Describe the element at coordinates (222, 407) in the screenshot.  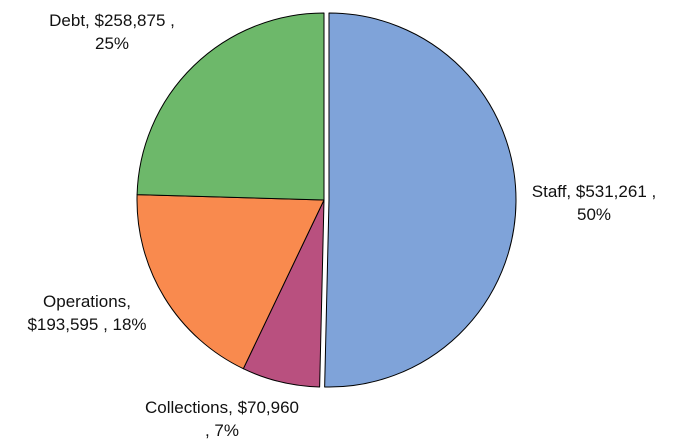
I see `pie-label-line: Collections, $70,960` at that location.